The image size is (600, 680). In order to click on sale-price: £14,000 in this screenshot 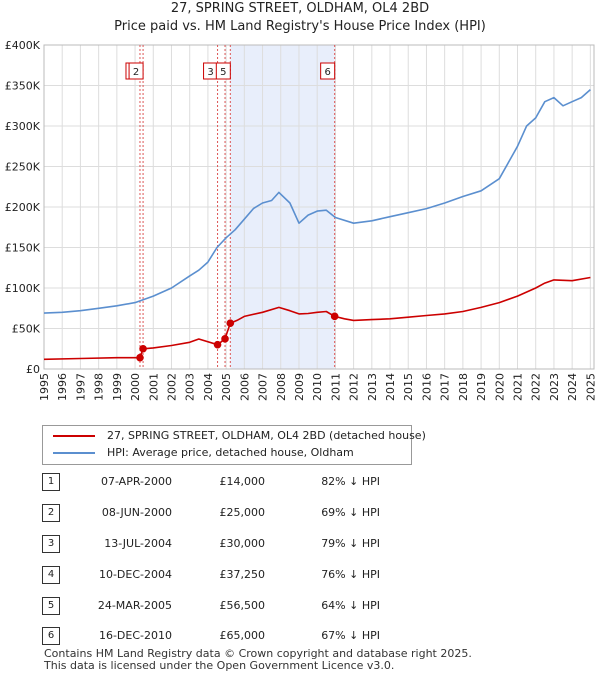, I will do `click(242, 481)`.